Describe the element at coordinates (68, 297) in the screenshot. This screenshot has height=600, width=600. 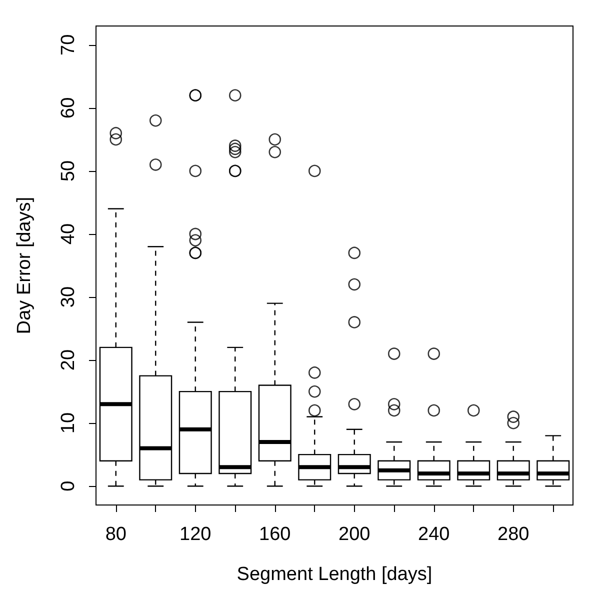
I see `y-tick-label: 30` at that location.